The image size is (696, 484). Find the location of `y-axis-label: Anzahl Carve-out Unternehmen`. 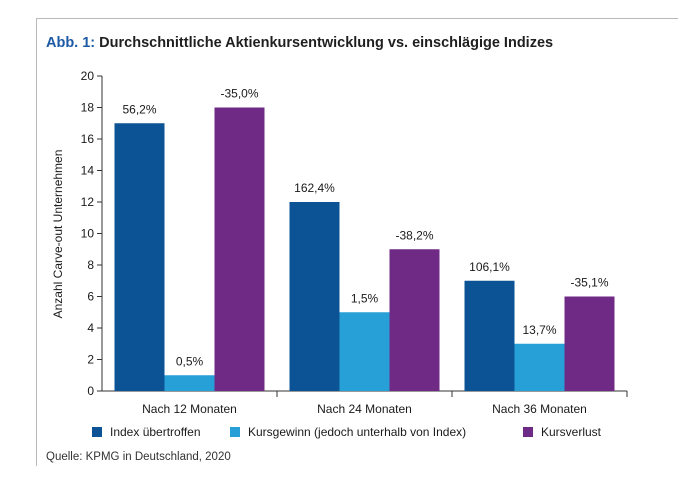

y-axis-label: Anzahl Carve-out Unternehmen is located at coordinates (58, 234).